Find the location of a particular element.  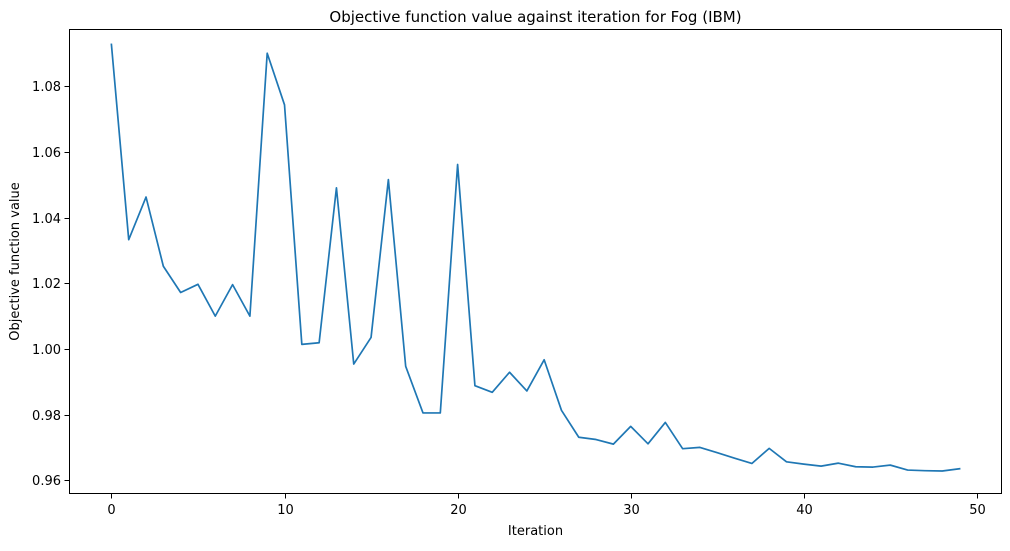

y-tick-label: 0.96 is located at coordinates (46, 481).